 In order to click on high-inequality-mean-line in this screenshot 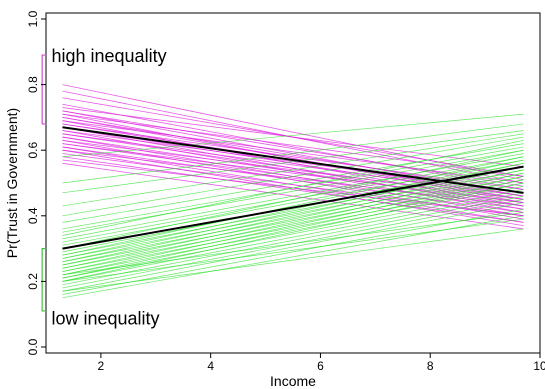, I will do `click(293, 160)`.